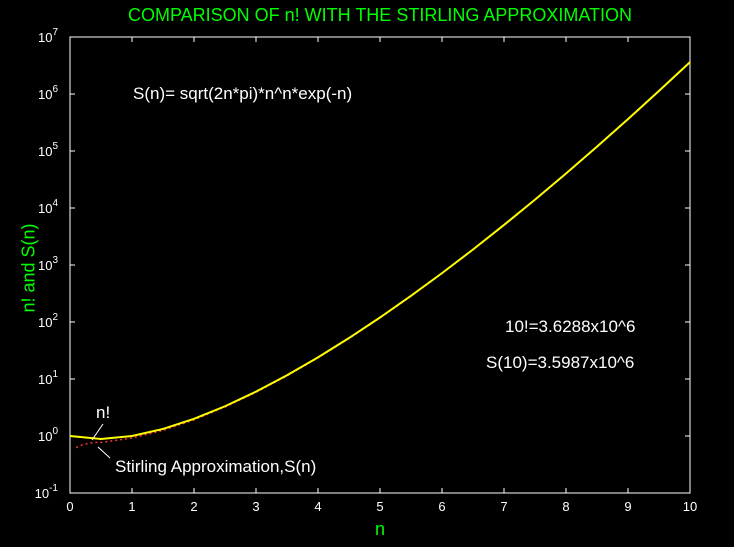 The image size is (734, 547). I want to click on y-tick-exponent: 1, so click(55, 374).